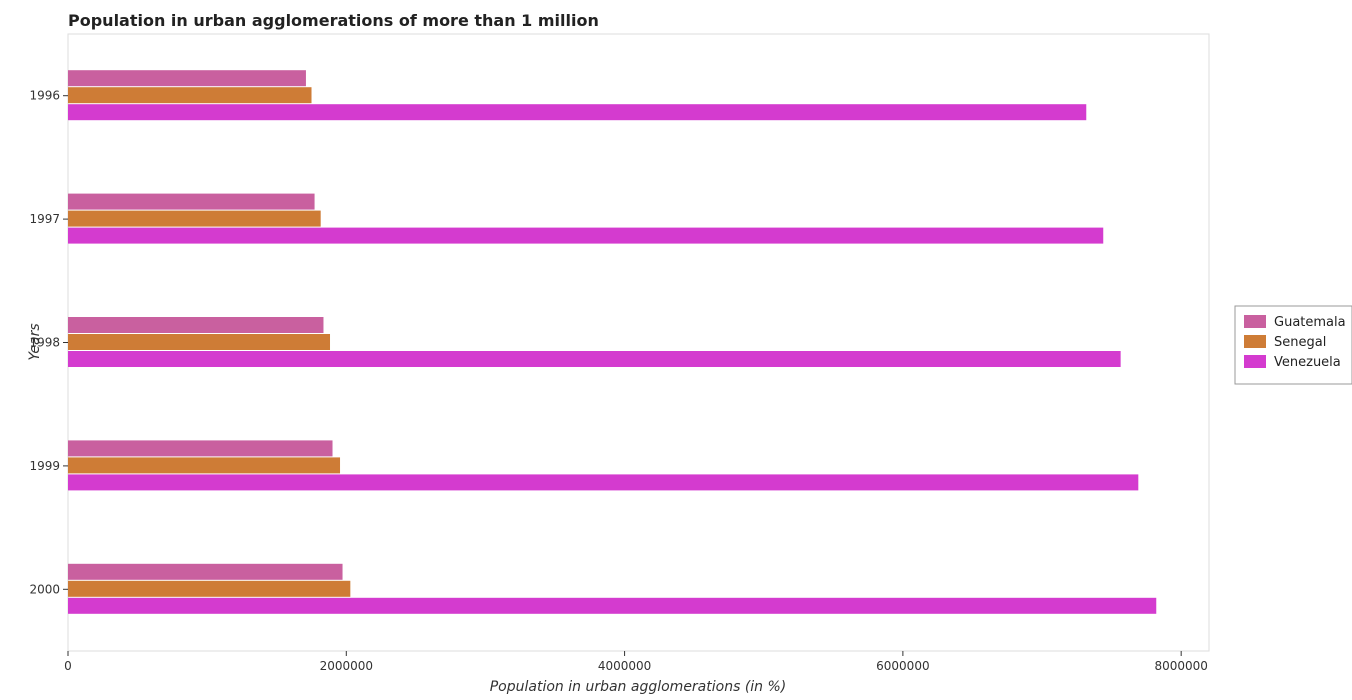 Image resolution: width=1352 pixels, height=700 pixels. I want to click on legend: Guatemala Senegal Venezuela, so click(1293, 345).